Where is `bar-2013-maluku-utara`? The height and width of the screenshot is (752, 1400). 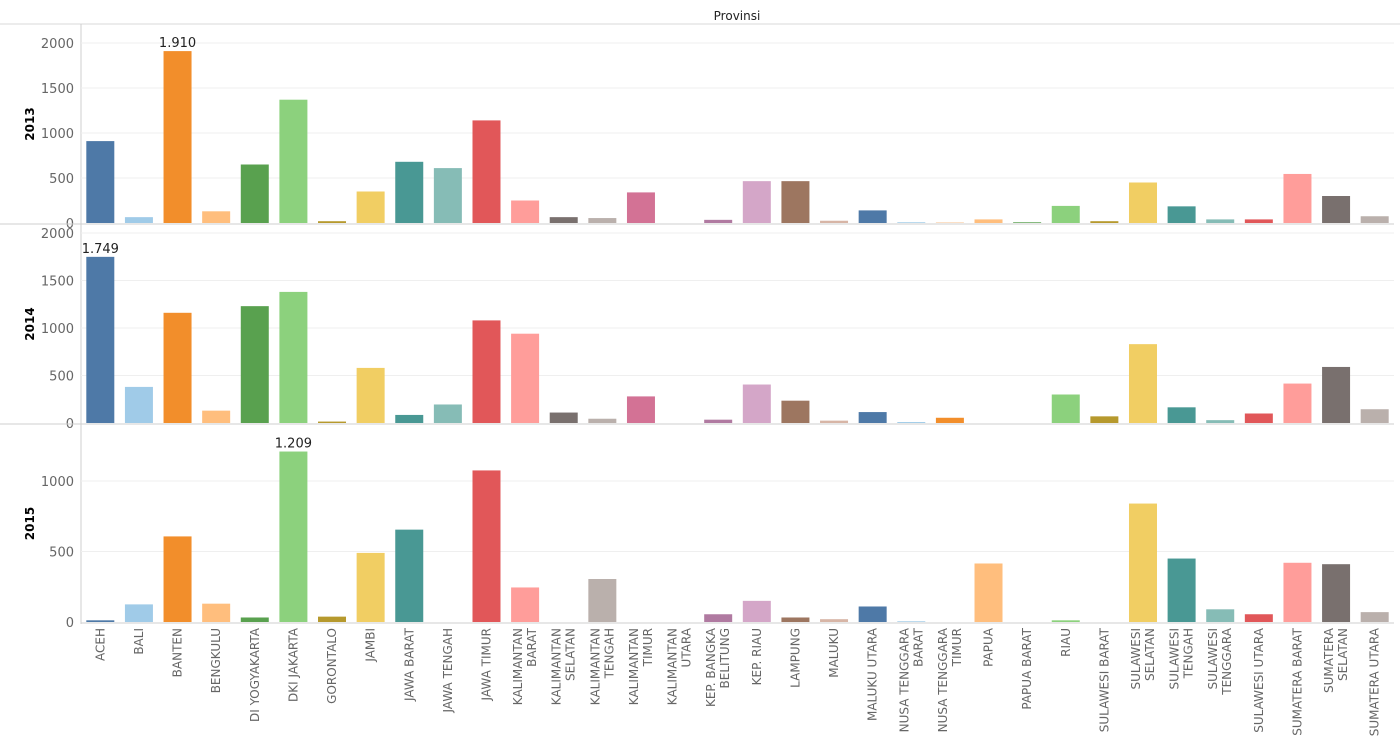
bar-2013-maluku-utara is located at coordinates (872, 216).